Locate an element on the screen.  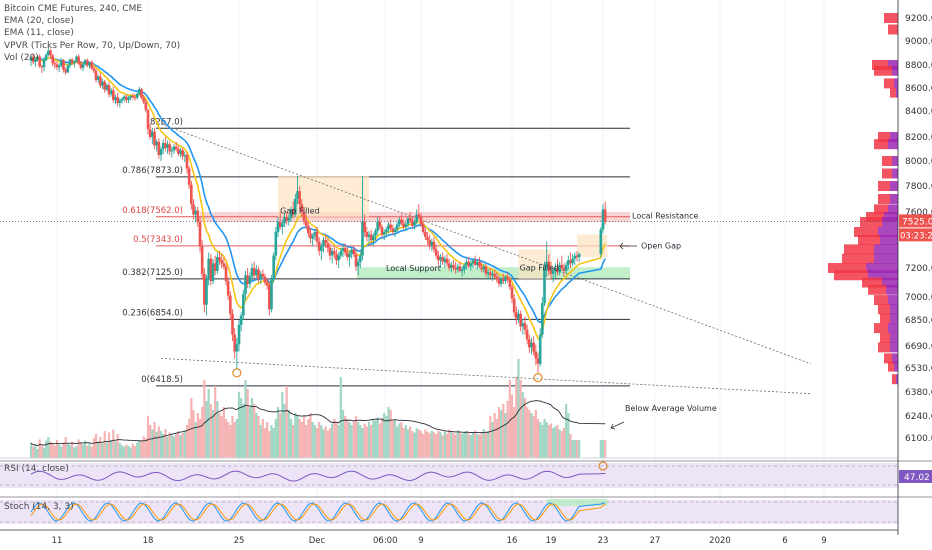
stoch-k-line is located at coordinates (318, 512).